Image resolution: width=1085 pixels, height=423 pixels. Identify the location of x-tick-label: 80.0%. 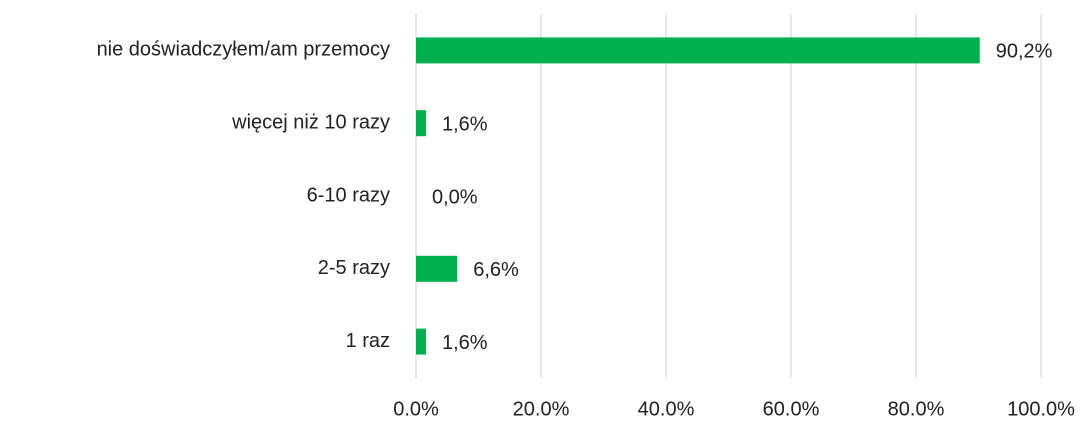
(916, 409).